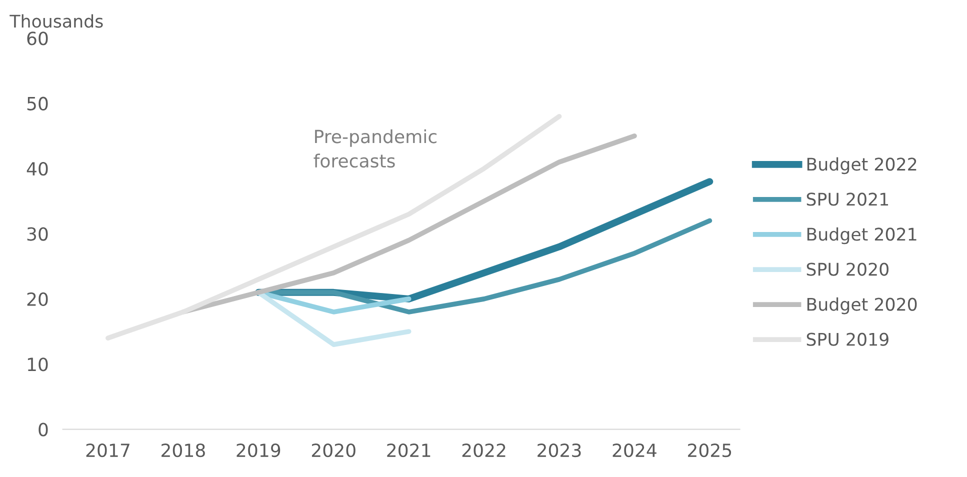 The height and width of the screenshot is (477, 967). What do you see at coordinates (108, 451) in the screenshot?
I see `x-tick-label: 2017` at bounding box center [108, 451].